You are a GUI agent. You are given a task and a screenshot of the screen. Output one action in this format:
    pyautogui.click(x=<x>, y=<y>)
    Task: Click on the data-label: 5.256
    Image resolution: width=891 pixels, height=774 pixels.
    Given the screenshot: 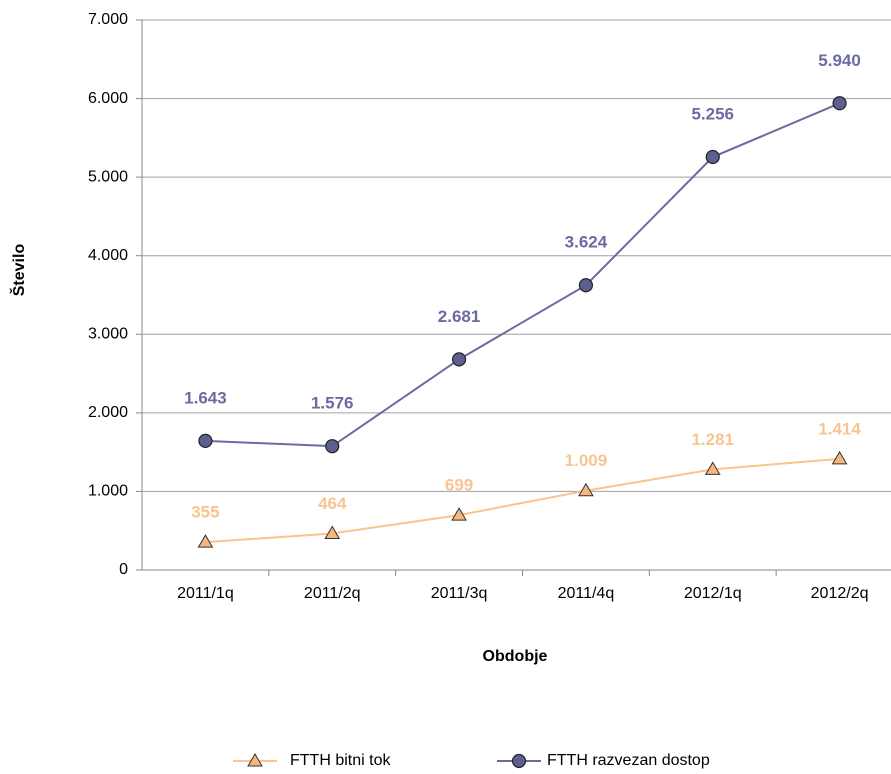 What is the action you would take?
    pyautogui.click(x=712, y=114)
    